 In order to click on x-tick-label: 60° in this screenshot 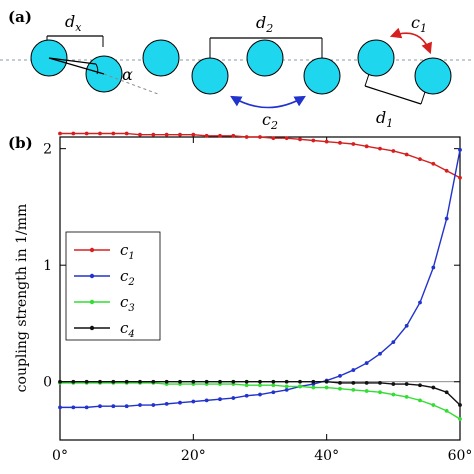, I will do `click(460, 456)`.